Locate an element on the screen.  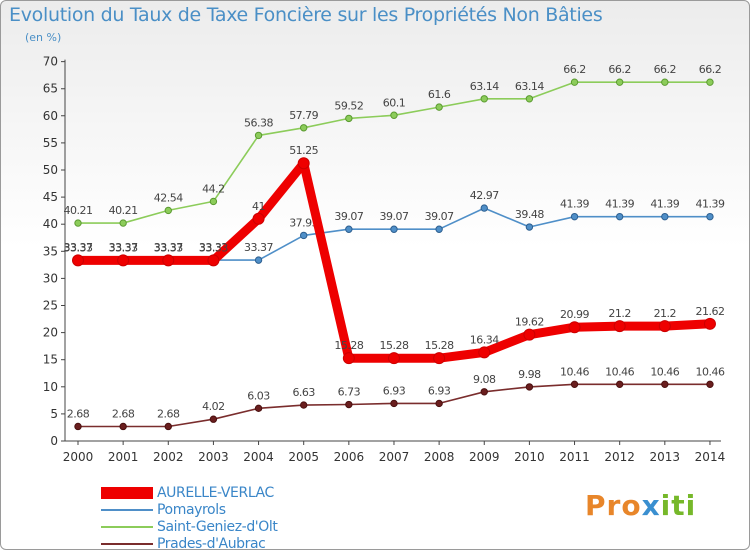
y-tick-label: 35 is located at coordinates (50, 251).